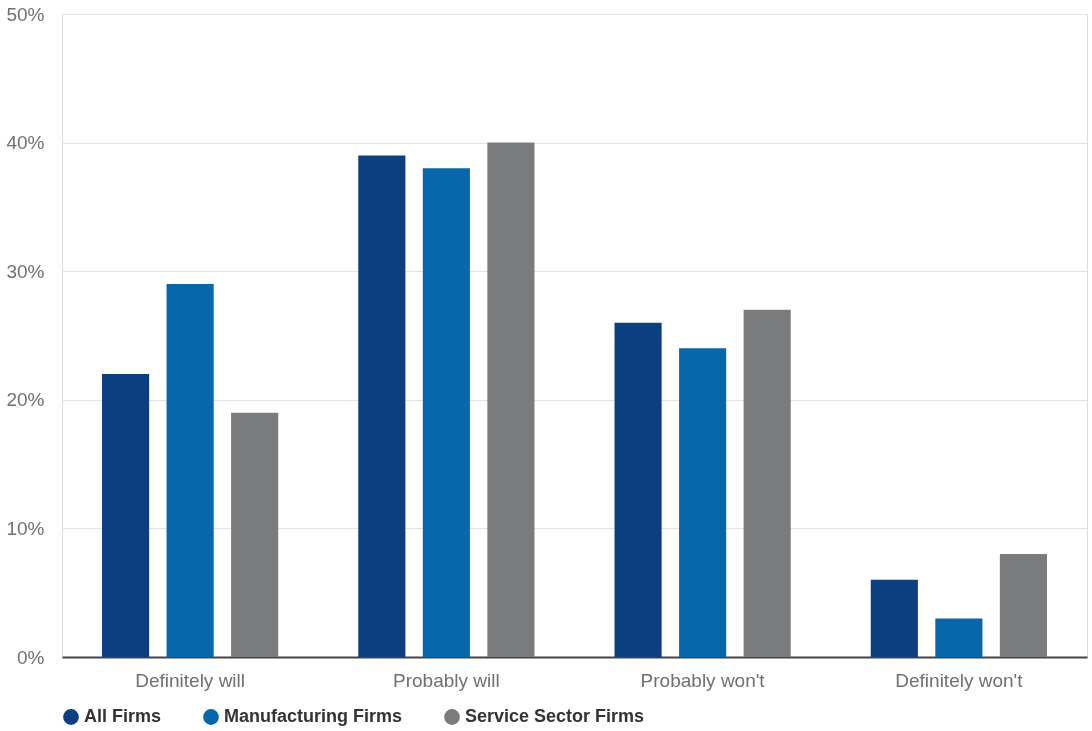  I want to click on y-tick-label: 40%, so click(25, 143).